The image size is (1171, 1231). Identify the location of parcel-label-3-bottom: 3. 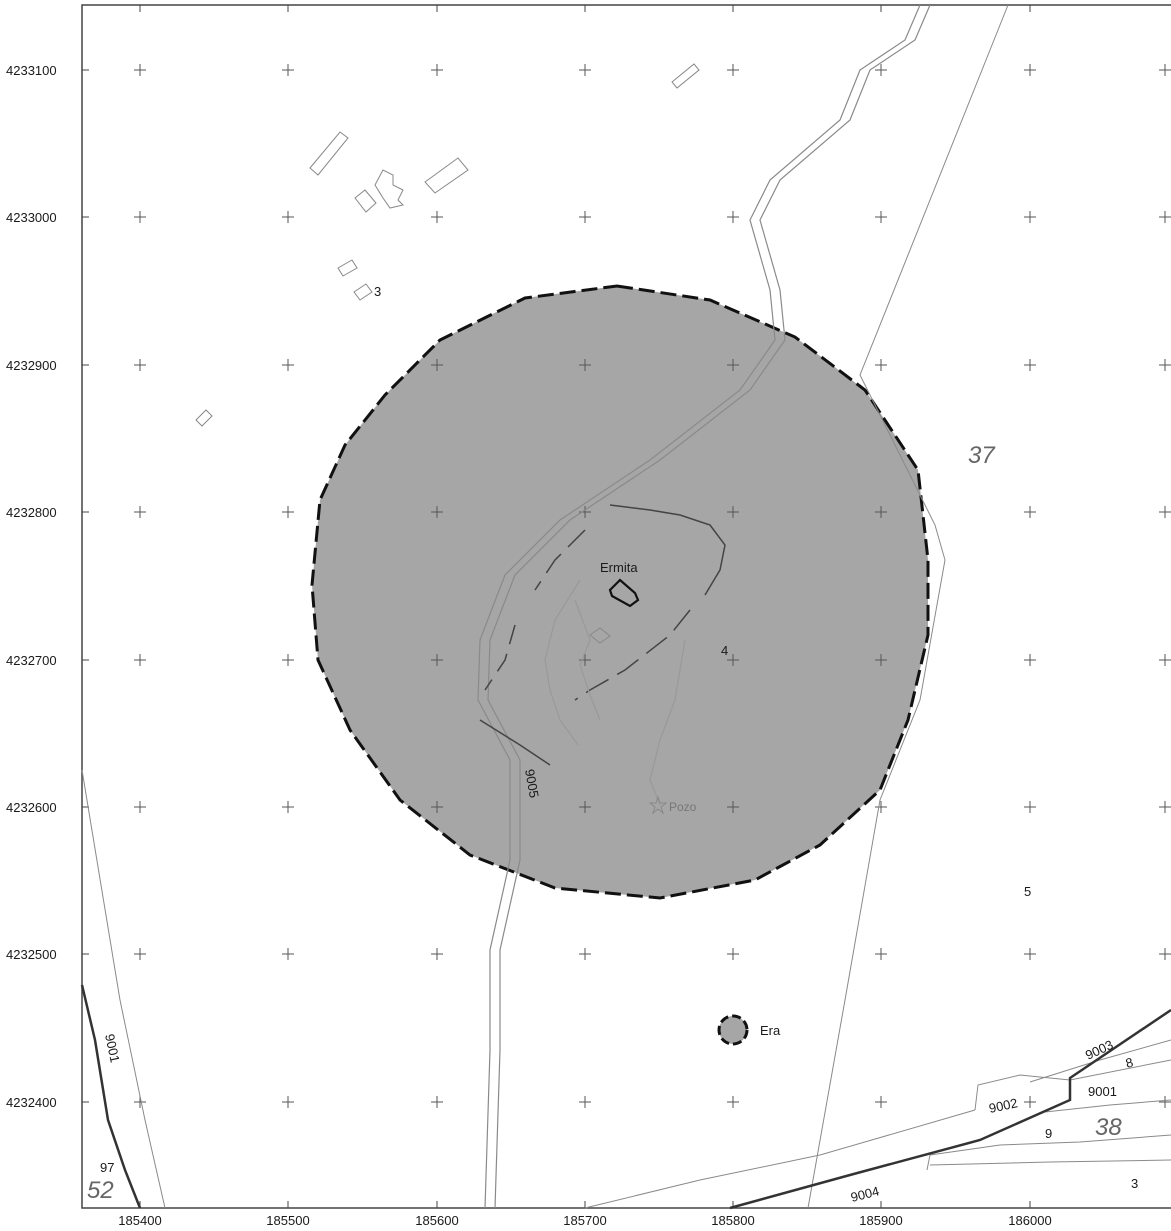
(1134, 1183).